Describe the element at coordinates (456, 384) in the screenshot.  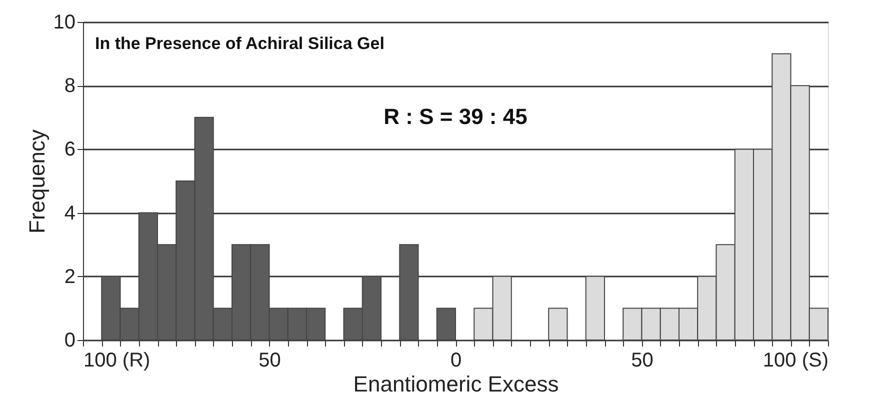
I see `x-axis-title: Enantiomeric Excess` at that location.